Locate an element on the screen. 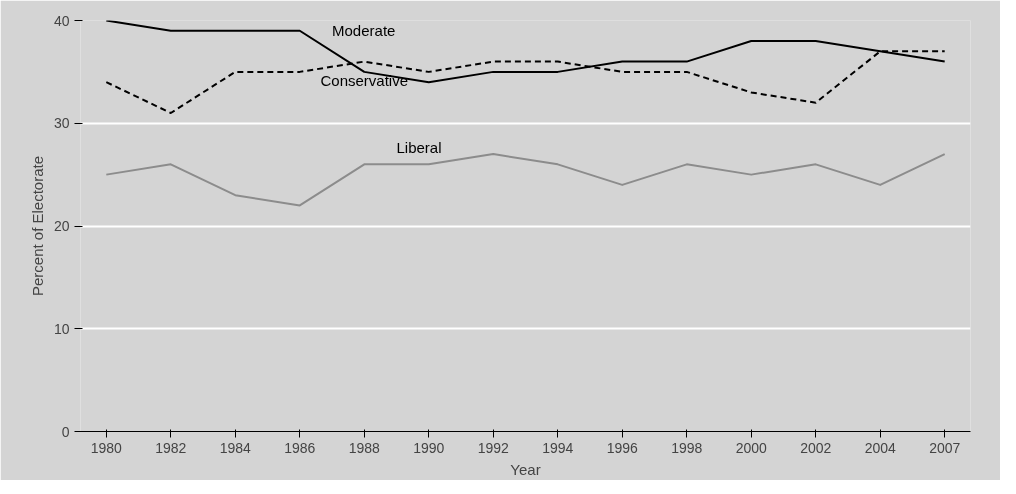  x-tick-label: 1998 is located at coordinates (687, 447).